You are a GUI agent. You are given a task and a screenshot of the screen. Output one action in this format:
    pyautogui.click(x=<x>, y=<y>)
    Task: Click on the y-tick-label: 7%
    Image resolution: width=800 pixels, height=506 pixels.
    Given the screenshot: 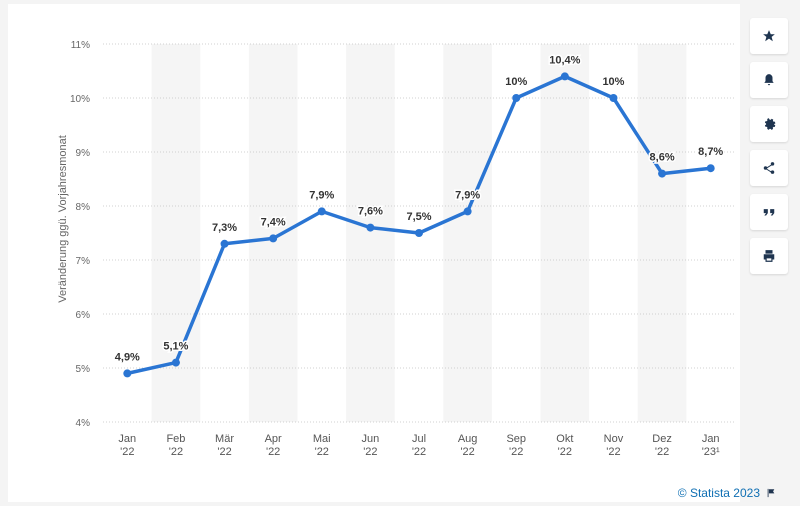 What is the action you would take?
    pyautogui.click(x=83, y=261)
    